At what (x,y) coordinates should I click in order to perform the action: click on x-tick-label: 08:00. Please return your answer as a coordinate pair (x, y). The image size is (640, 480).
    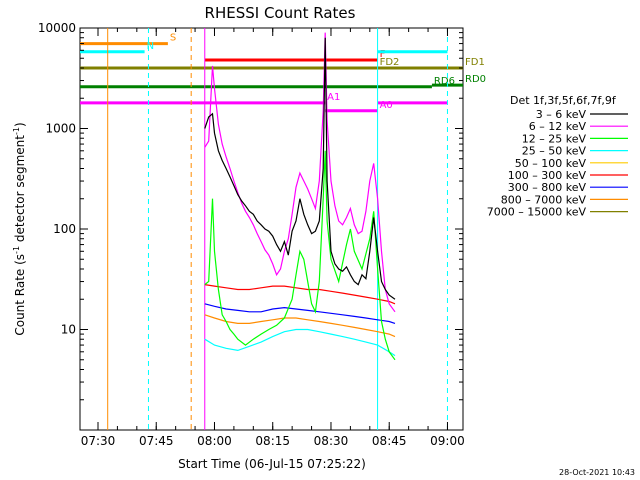
    Looking at the image, I should click on (214, 441).